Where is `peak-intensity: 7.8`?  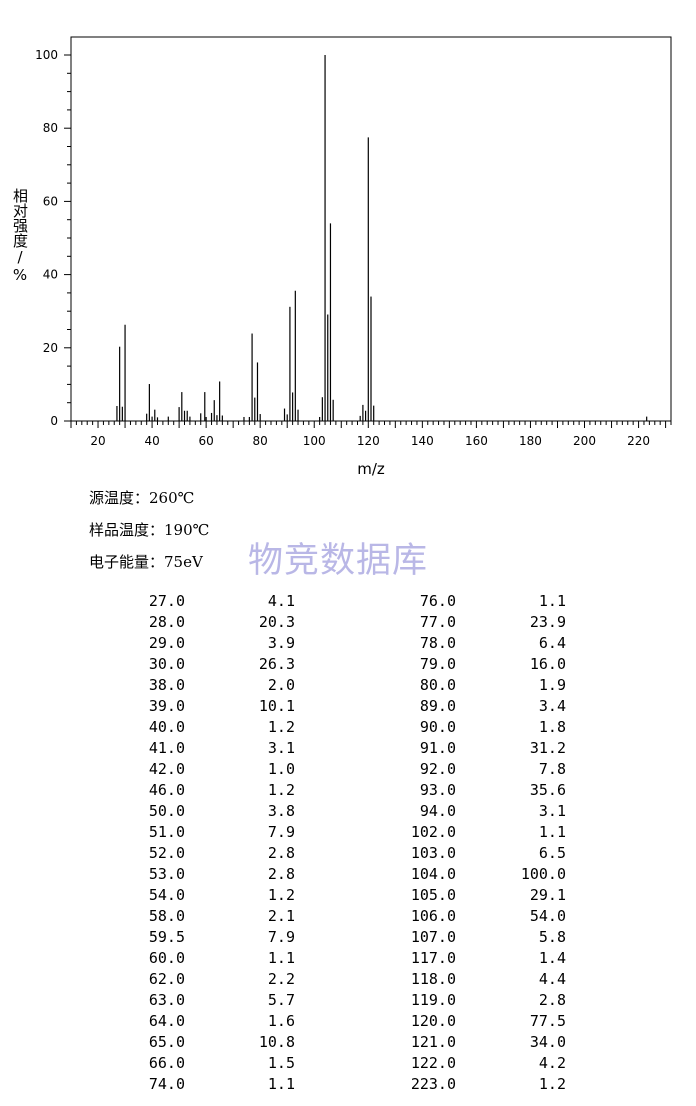
peak-intensity: 7.8 is located at coordinates (552, 768).